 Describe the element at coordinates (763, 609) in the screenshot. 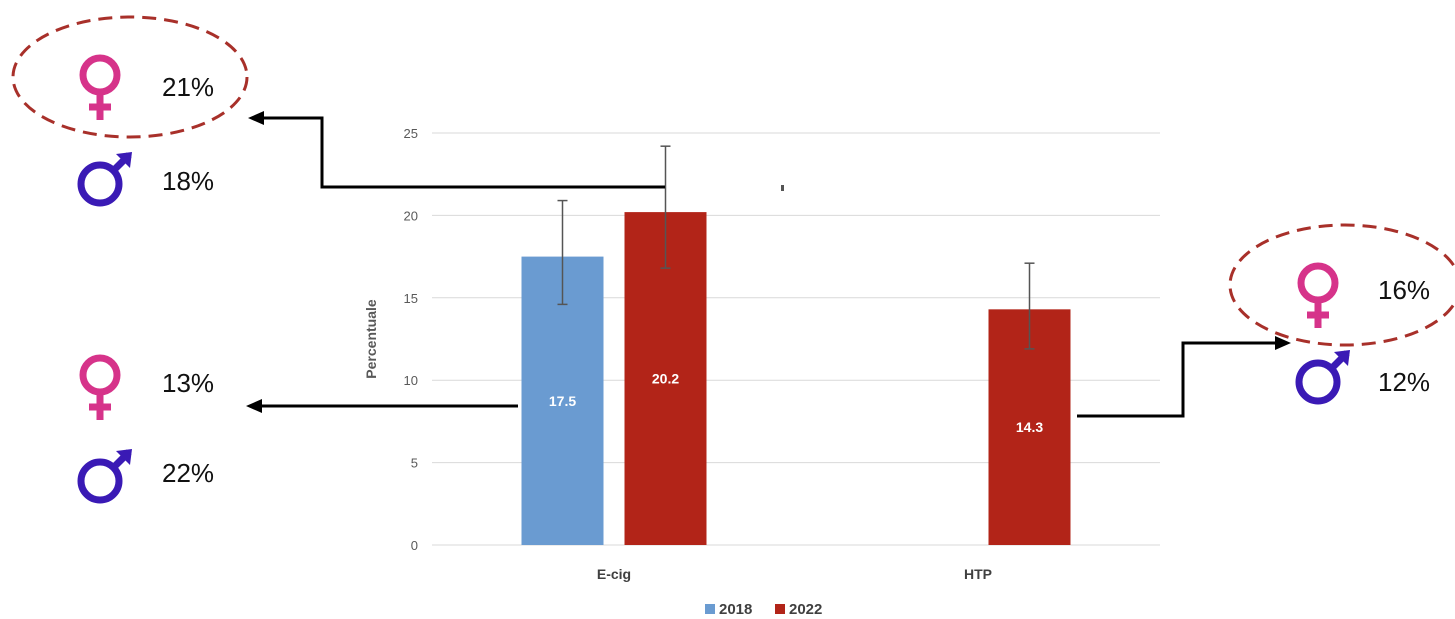

I see `legend: 2018 2022` at that location.